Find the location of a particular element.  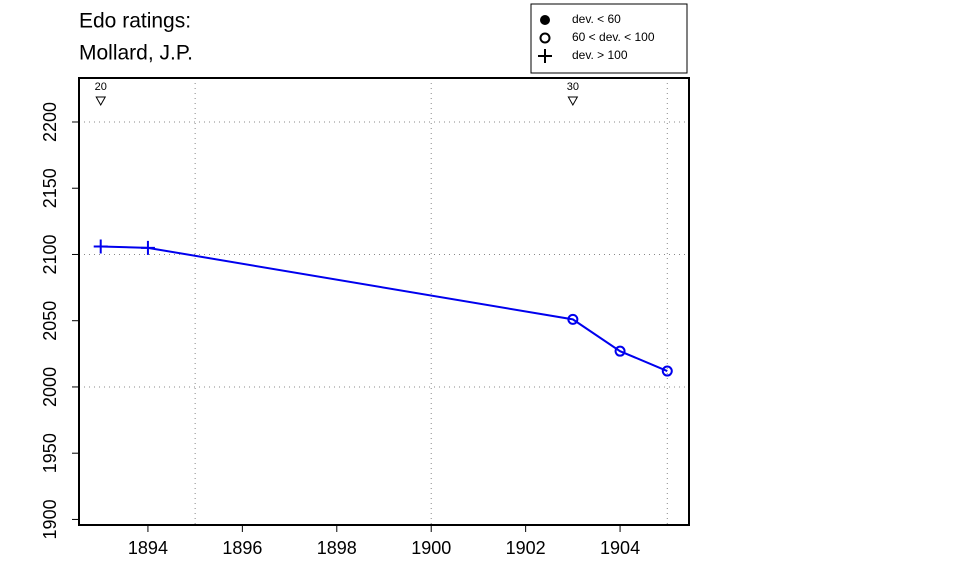

series-line is located at coordinates (384, 308).